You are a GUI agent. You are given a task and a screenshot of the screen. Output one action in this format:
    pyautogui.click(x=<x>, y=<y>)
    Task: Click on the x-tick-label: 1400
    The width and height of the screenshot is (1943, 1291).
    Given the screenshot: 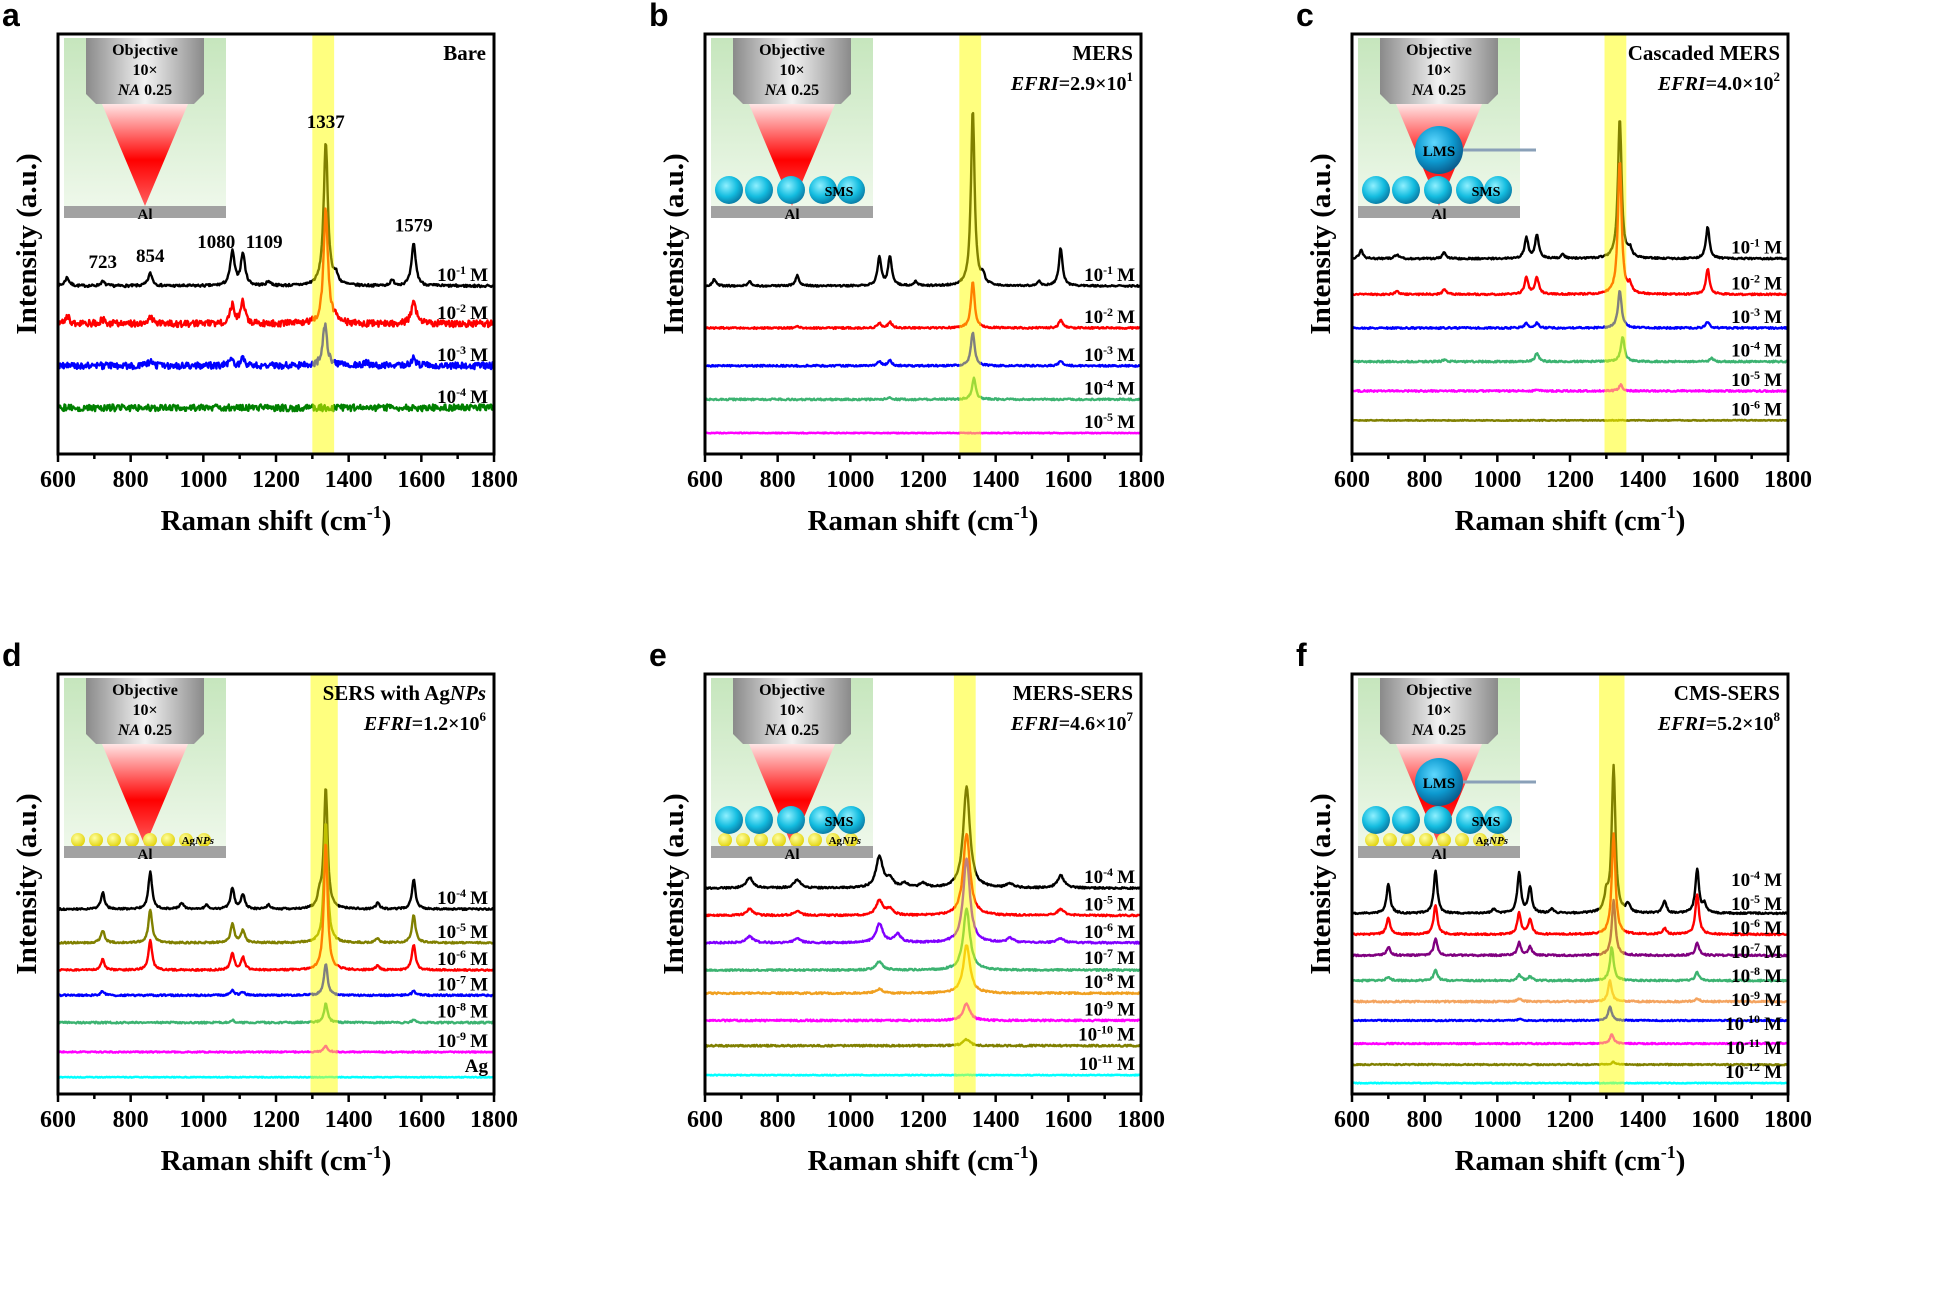 What is the action you would take?
    pyautogui.click(x=349, y=1120)
    